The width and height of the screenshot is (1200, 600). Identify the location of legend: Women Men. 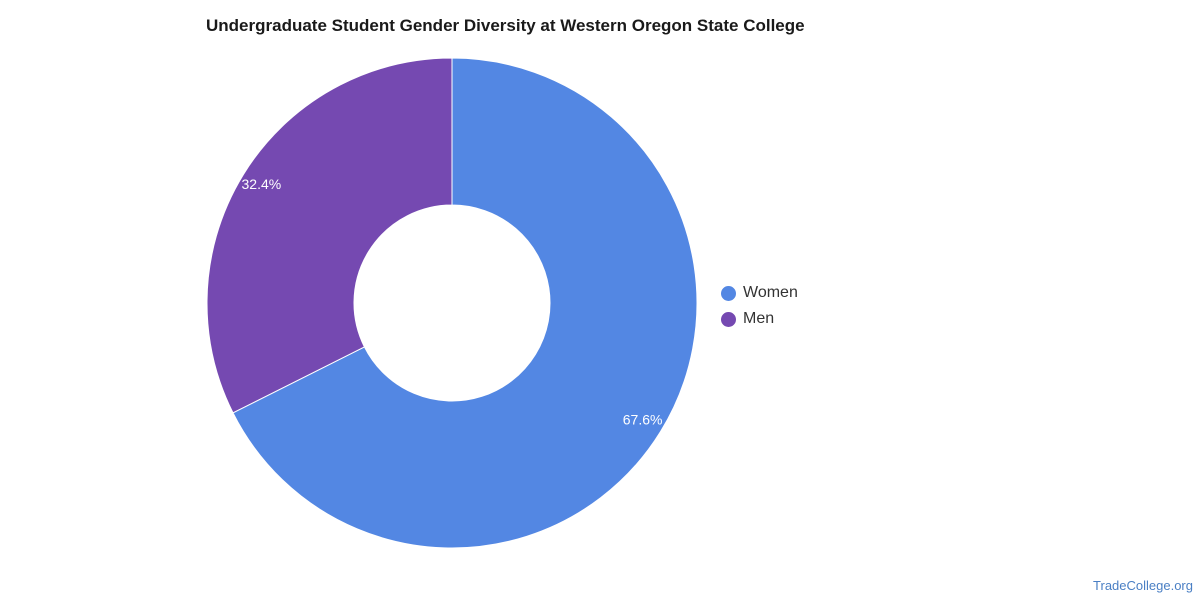
(759, 306).